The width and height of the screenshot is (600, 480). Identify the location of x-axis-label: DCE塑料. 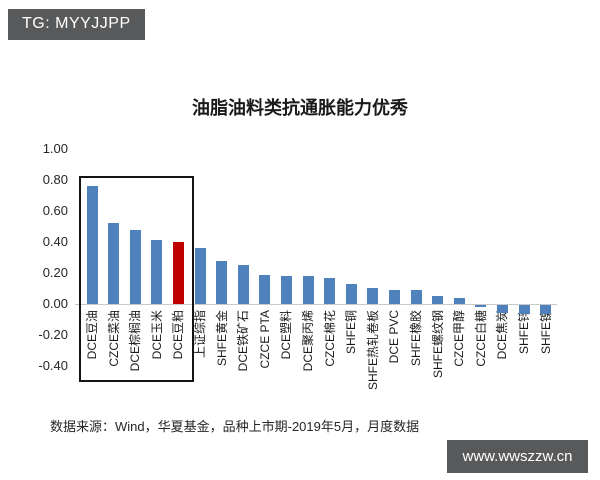
(286, 335).